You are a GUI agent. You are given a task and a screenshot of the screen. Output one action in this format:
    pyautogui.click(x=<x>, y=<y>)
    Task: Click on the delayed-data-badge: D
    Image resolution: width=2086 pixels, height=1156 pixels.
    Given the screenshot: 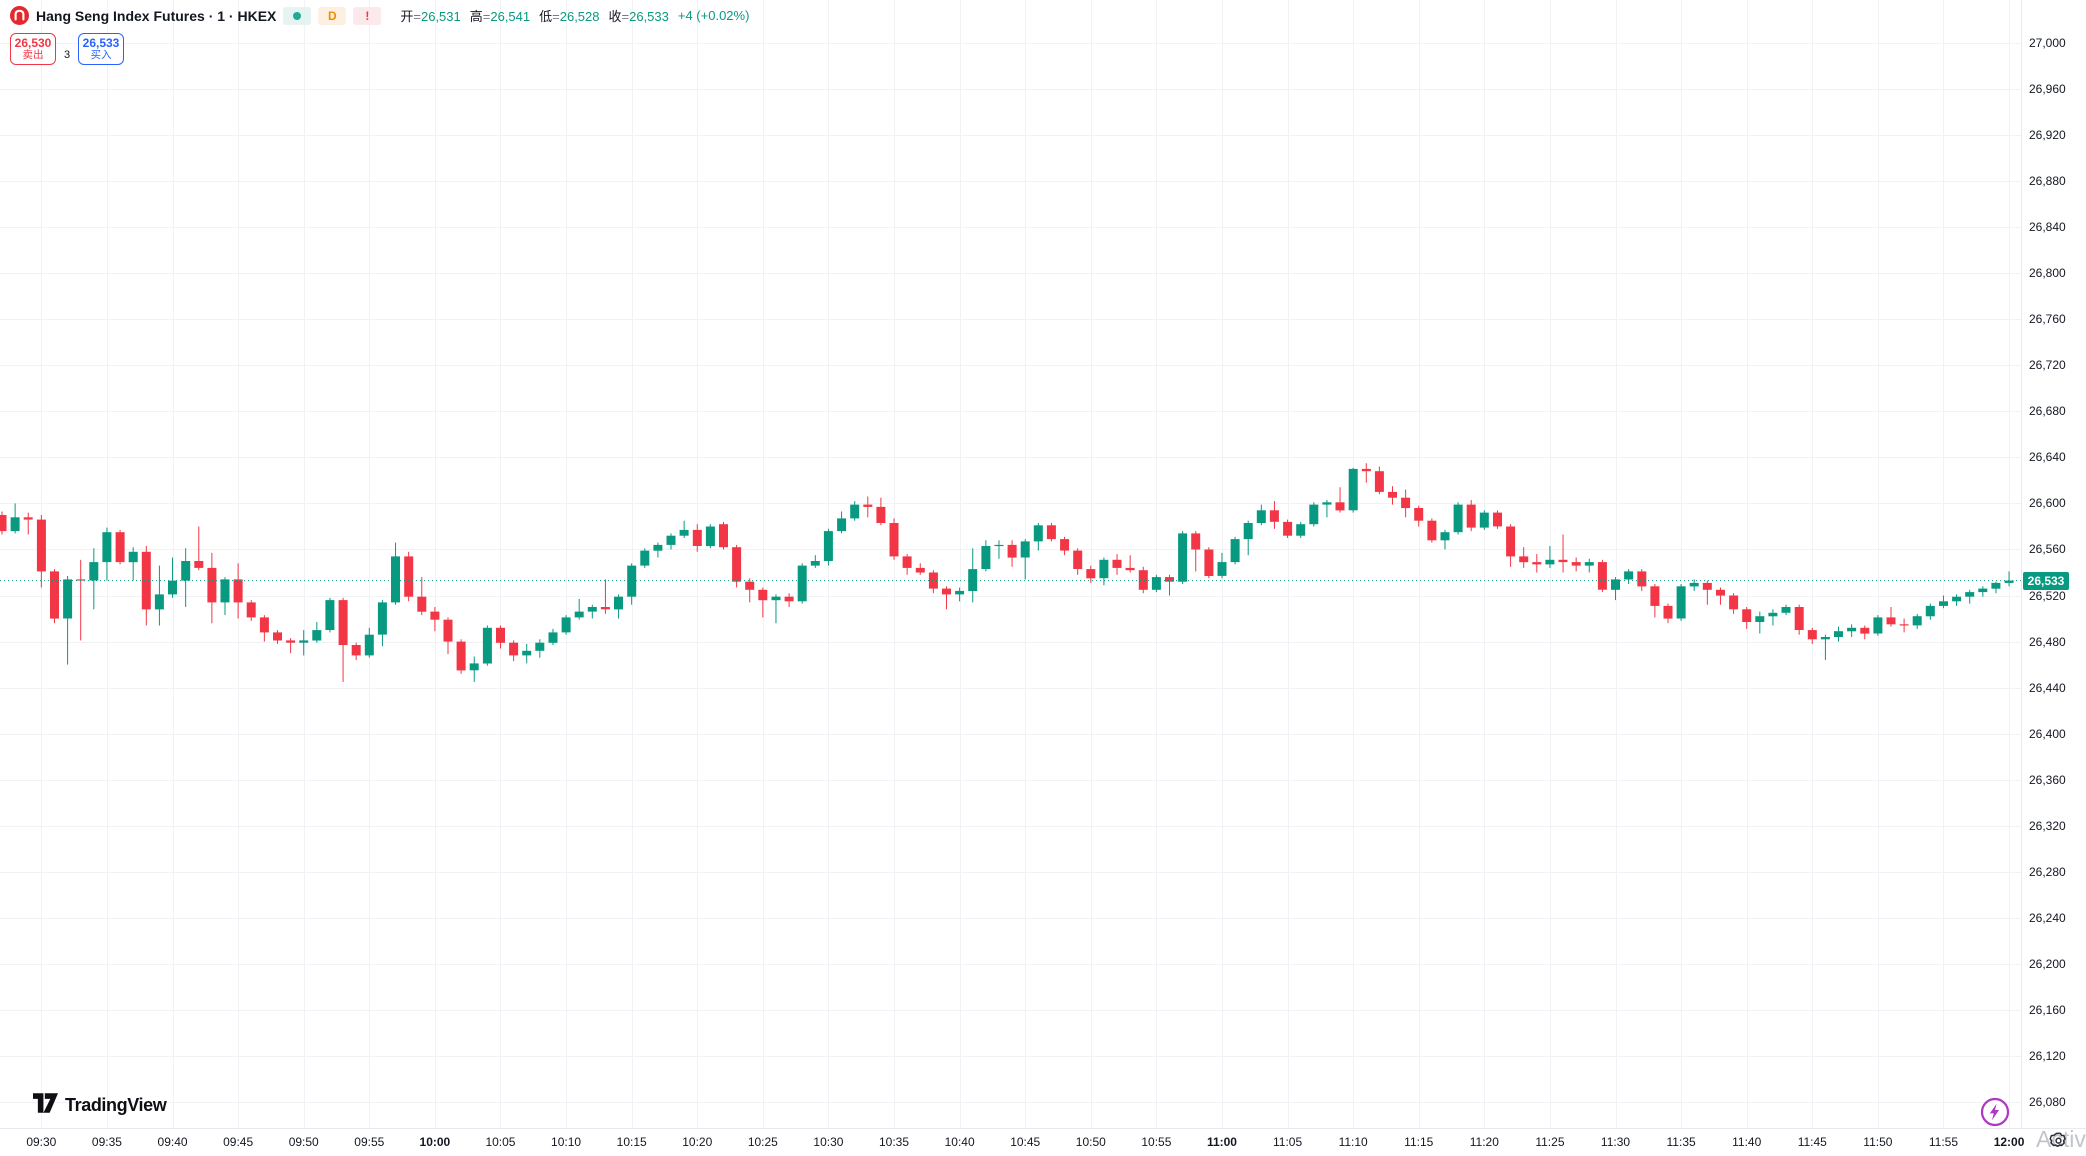 What is the action you would take?
    pyautogui.click(x=332, y=15)
    